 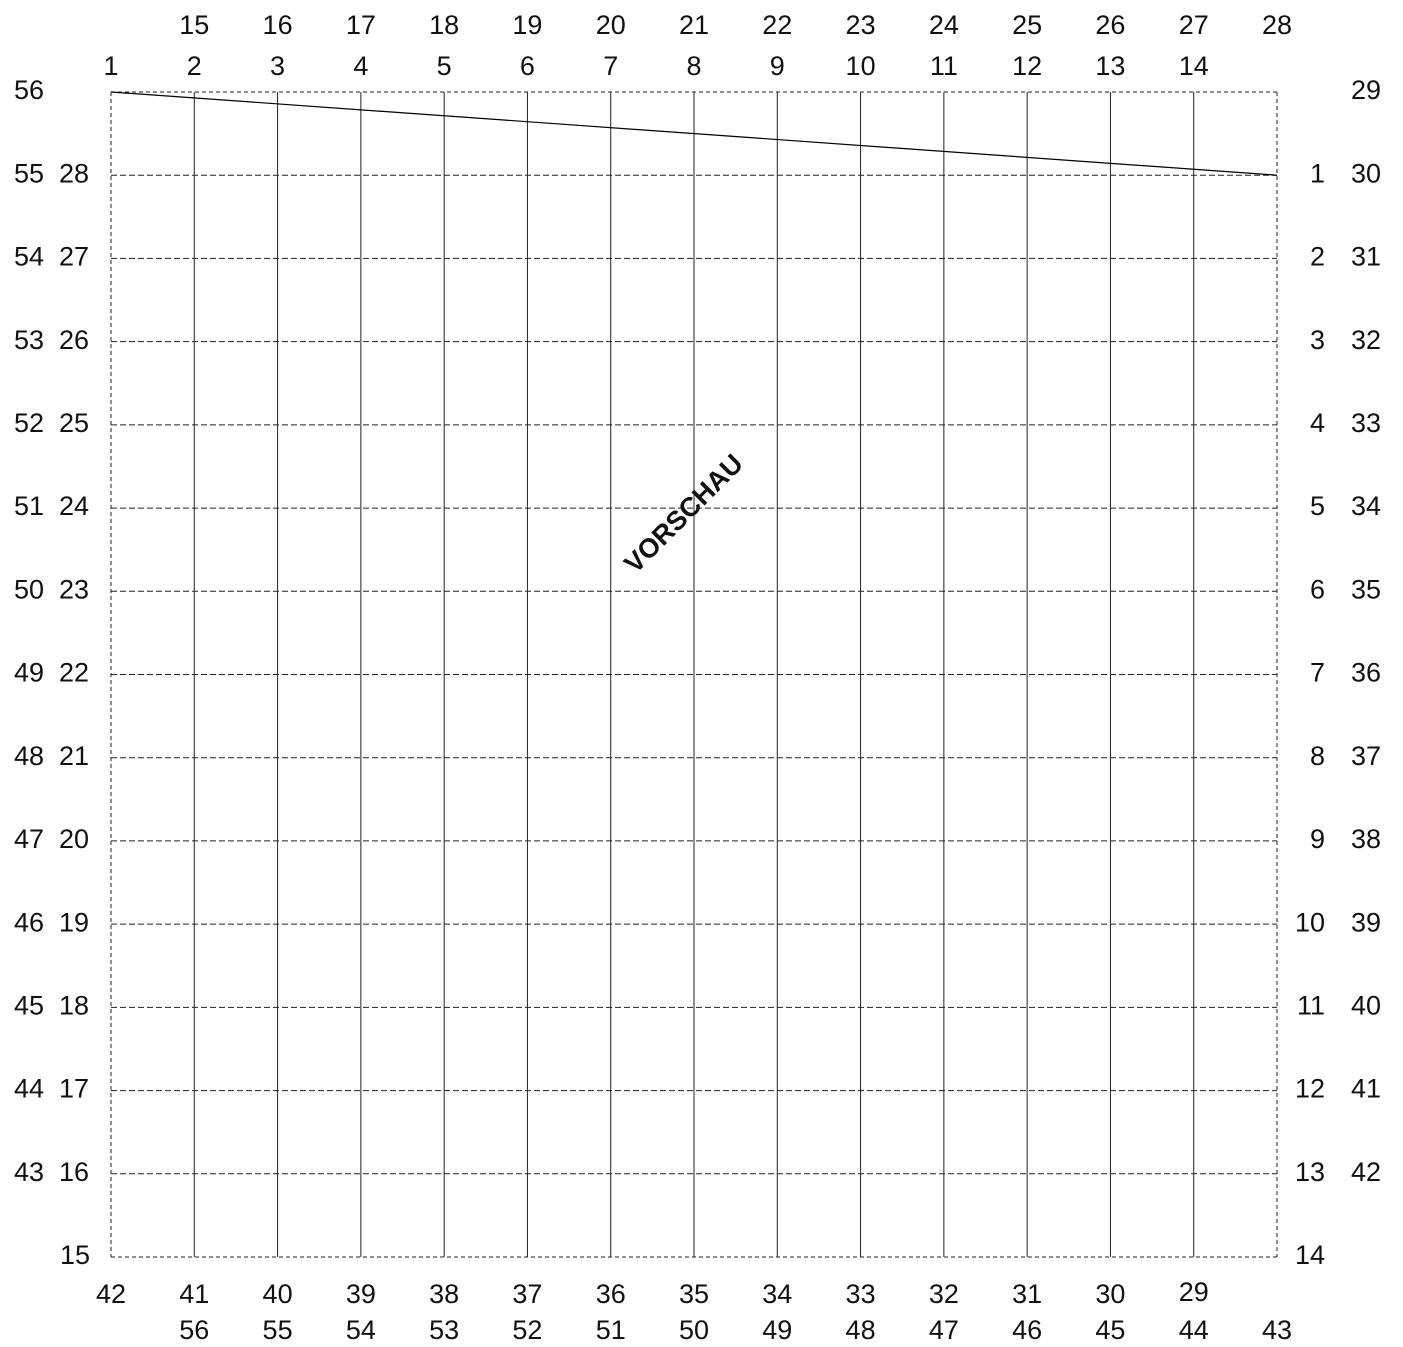 I want to click on right-label-outer: 33, so click(x=1366, y=423).